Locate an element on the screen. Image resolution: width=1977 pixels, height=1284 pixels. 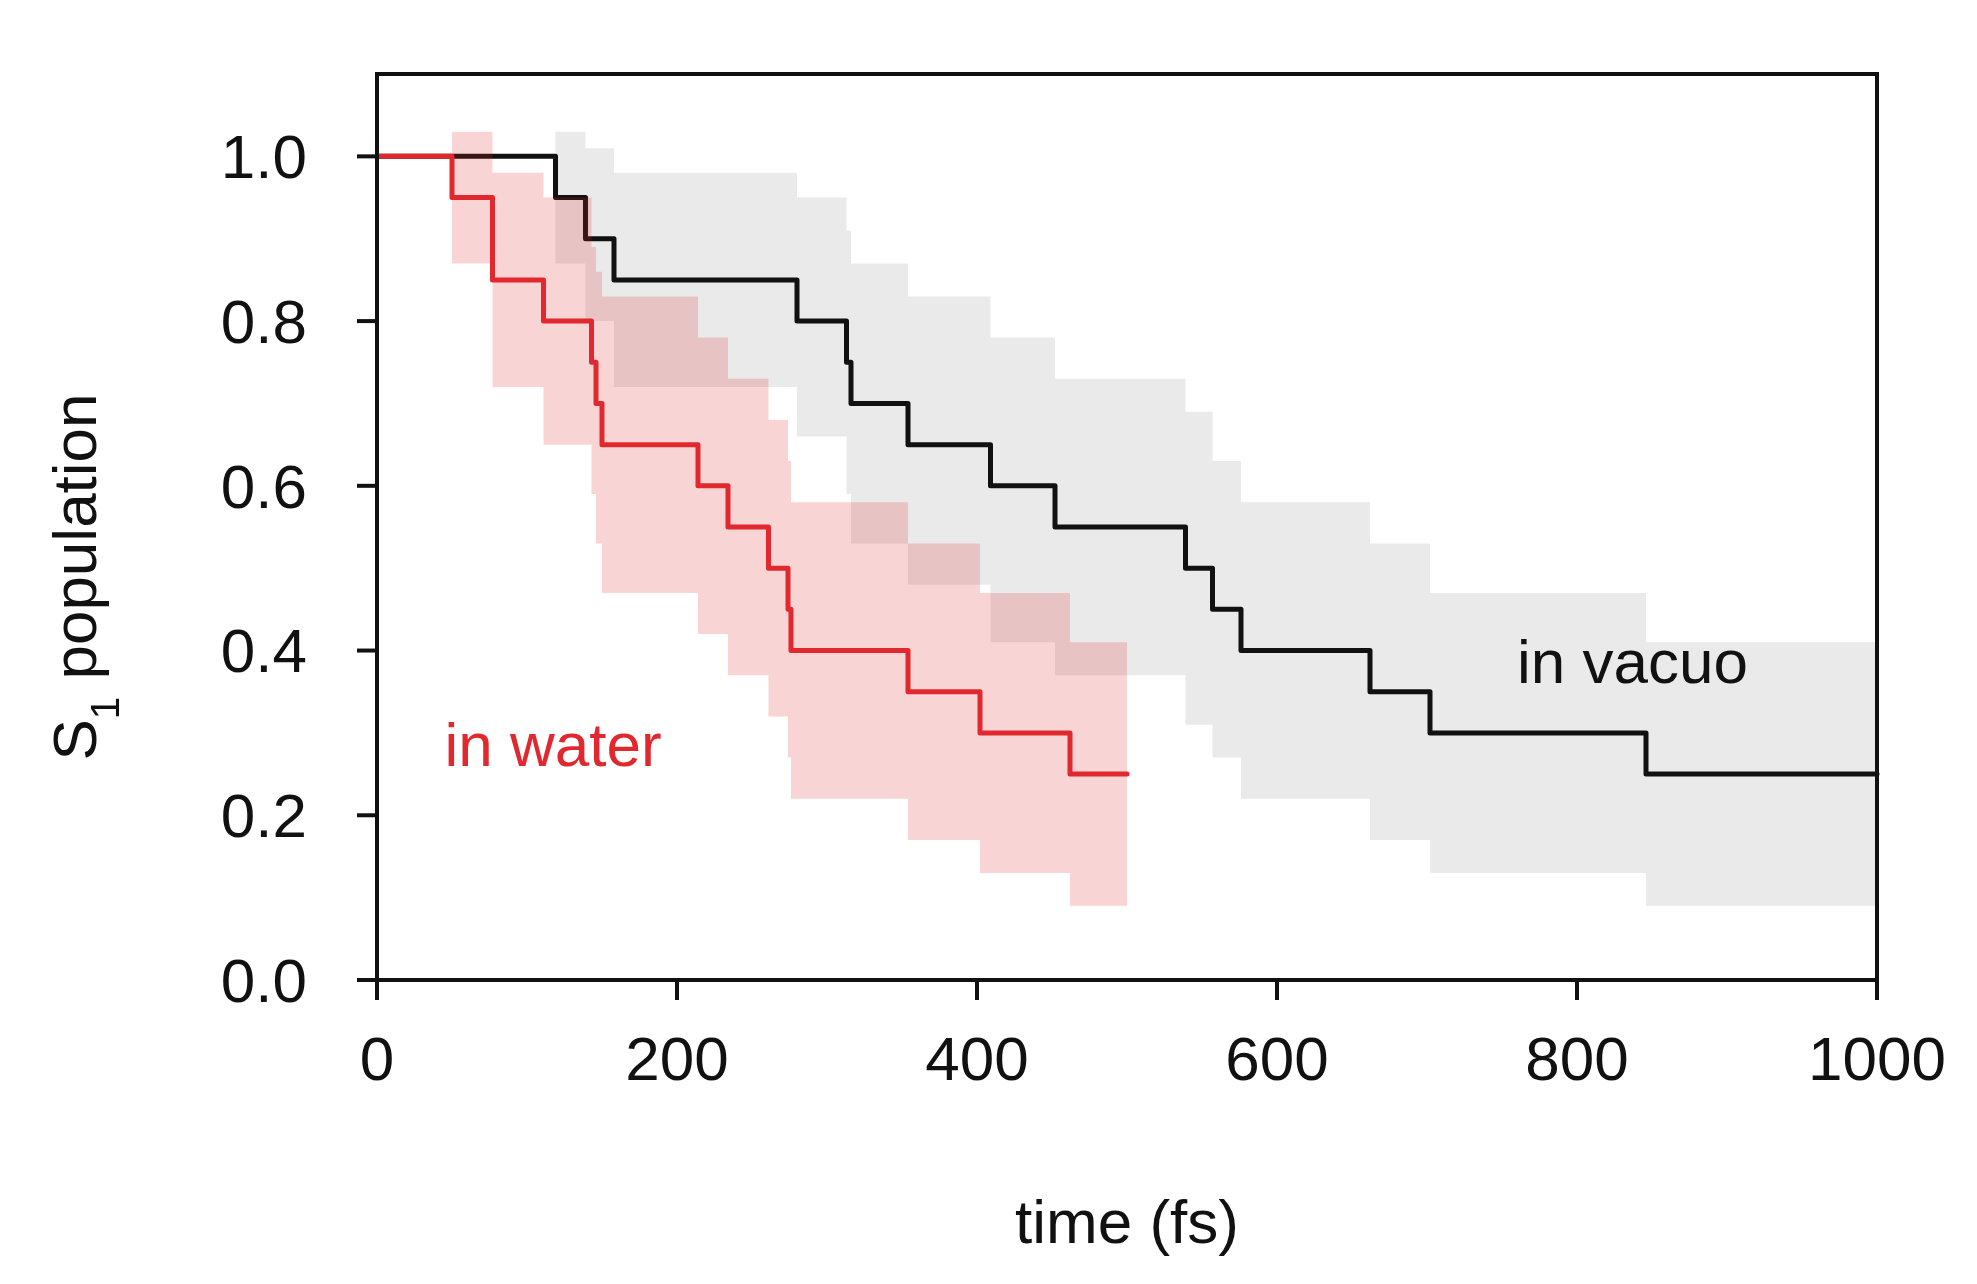
x-tick-label: 800 is located at coordinates (1577, 1058).